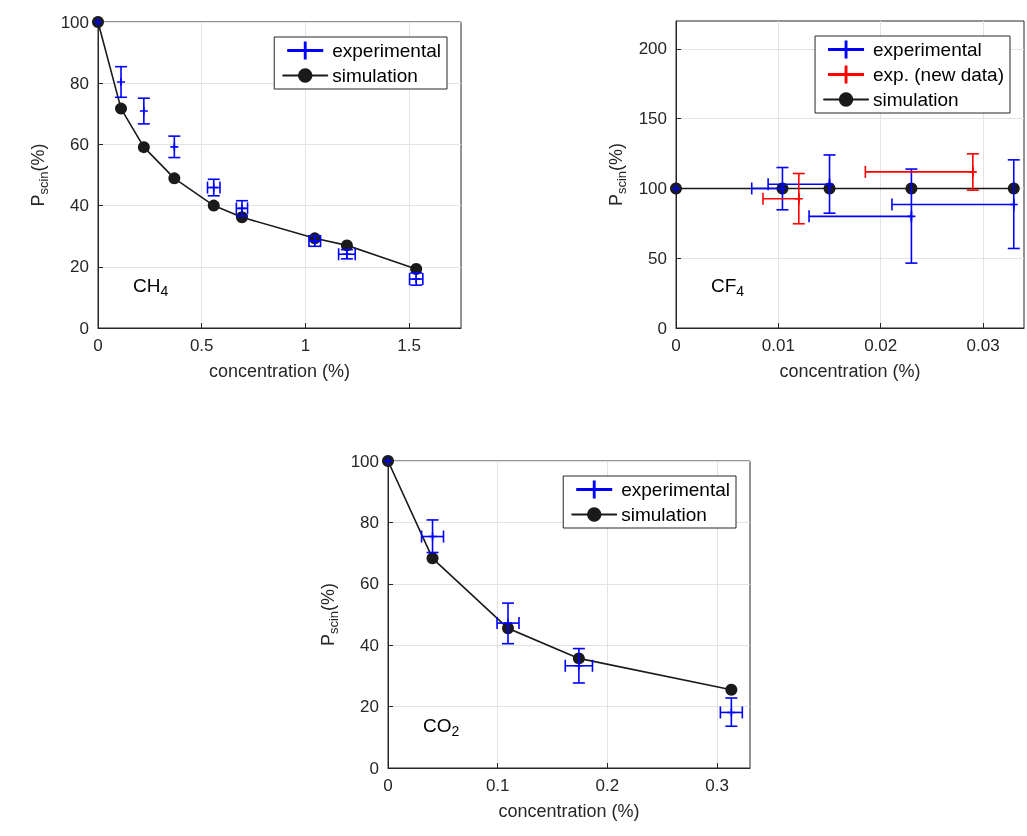 The width and height of the screenshot is (1027, 836). I want to click on x-tick-label: 0.5, so click(201, 345).